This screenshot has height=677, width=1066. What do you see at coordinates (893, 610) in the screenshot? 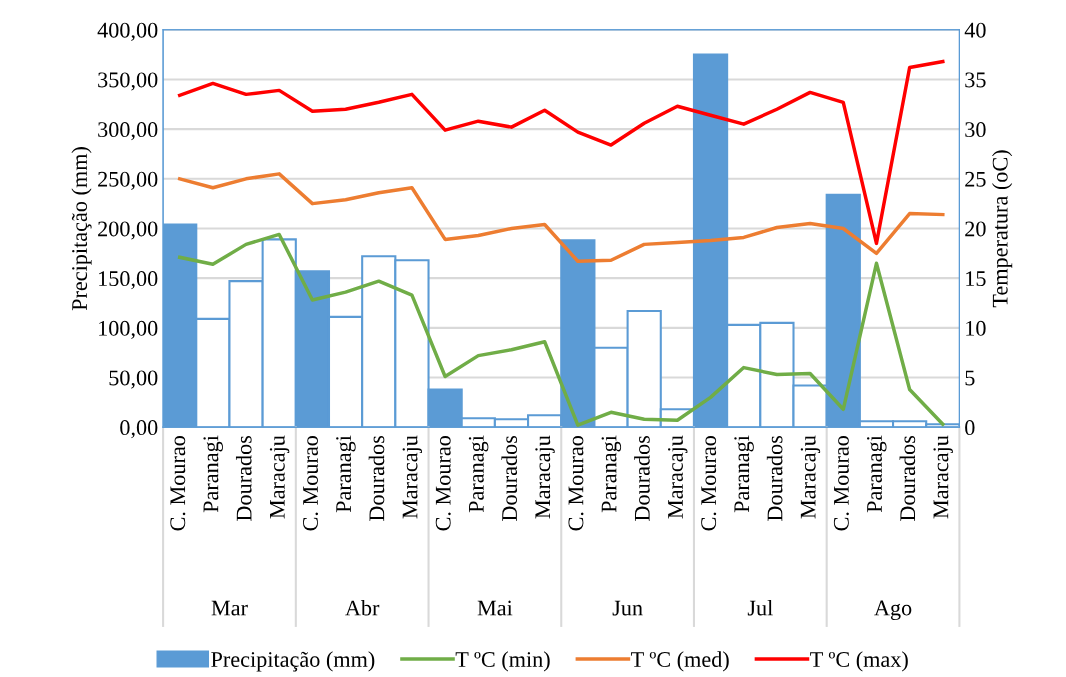
I see `text: Ago` at bounding box center [893, 610].